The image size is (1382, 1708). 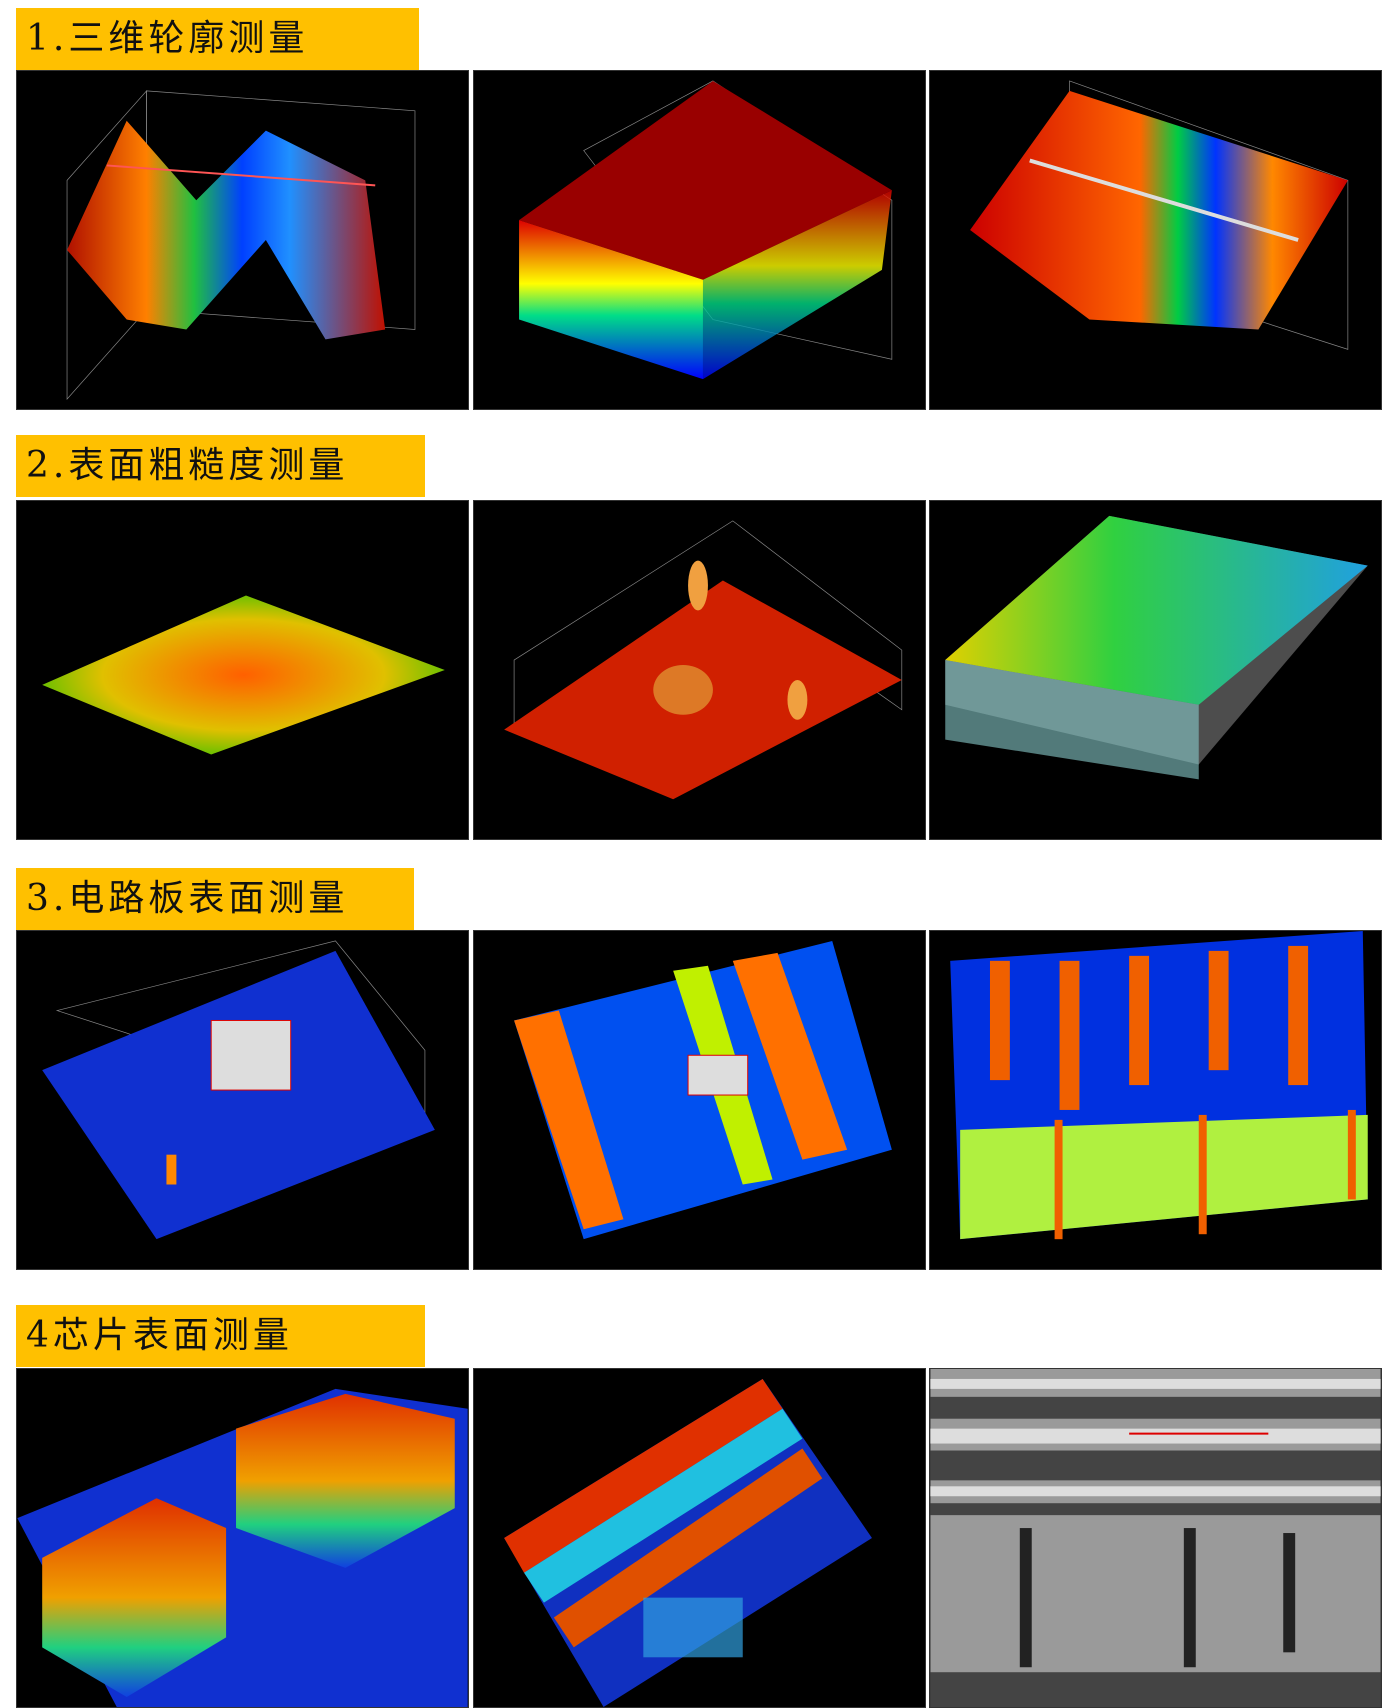 What do you see at coordinates (1155, 240) in the screenshot?
I see `image-3d-profile-curved-surface` at bounding box center [1155, 240].